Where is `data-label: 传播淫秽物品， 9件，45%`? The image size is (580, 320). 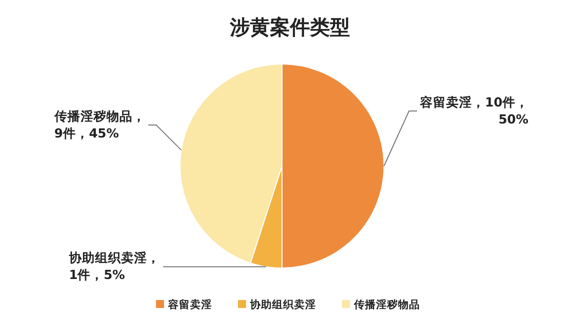 data-label: 传播淫秽物品， 9件，45% is located at coordinates (99, 124).